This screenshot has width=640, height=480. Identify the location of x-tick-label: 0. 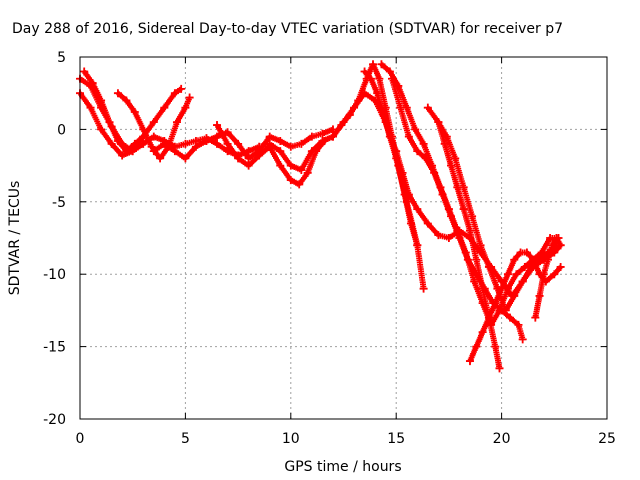
(80, 439).